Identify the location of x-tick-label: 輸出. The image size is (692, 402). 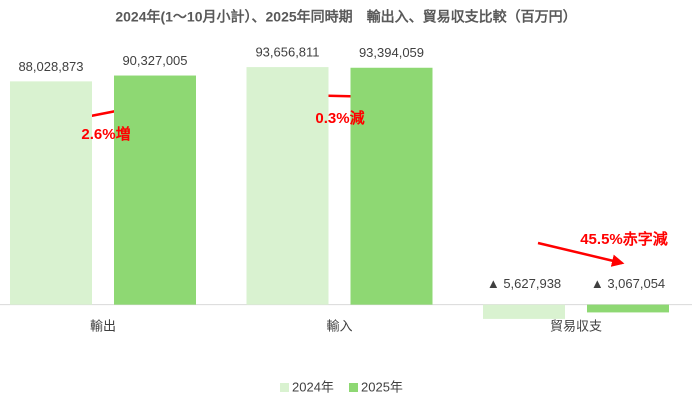
(103, 325).